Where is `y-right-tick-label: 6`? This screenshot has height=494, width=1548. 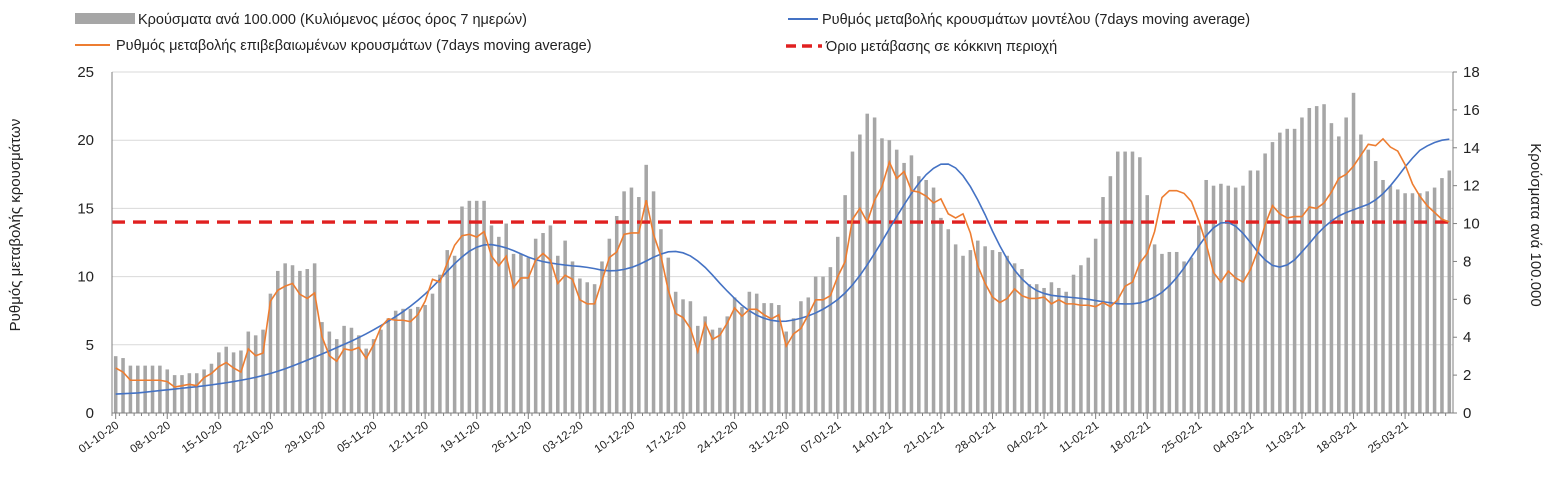 y-right-tick-label: 6 is located at coordinates (1467, 299).